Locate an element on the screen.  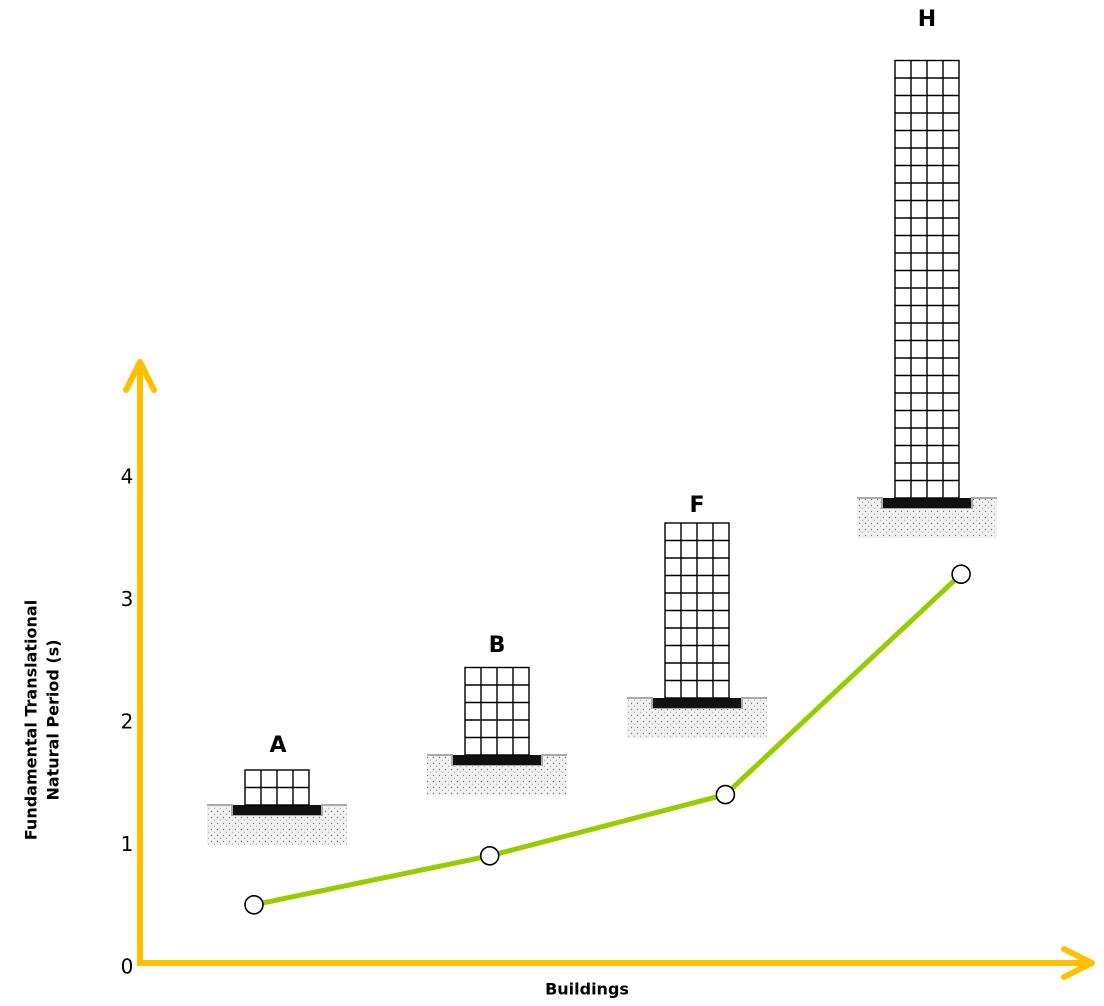
category-label: H is located at coordinates (927, 19).